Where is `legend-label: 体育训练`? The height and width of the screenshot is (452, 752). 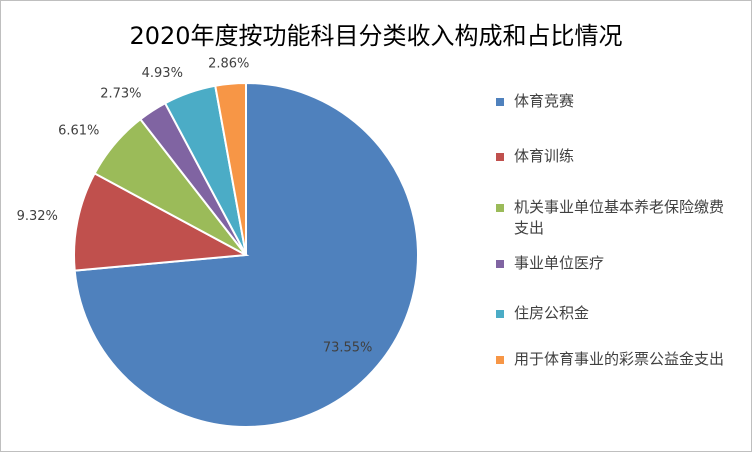 legend-label: 体育训练 is located at coordinates (544, 156).